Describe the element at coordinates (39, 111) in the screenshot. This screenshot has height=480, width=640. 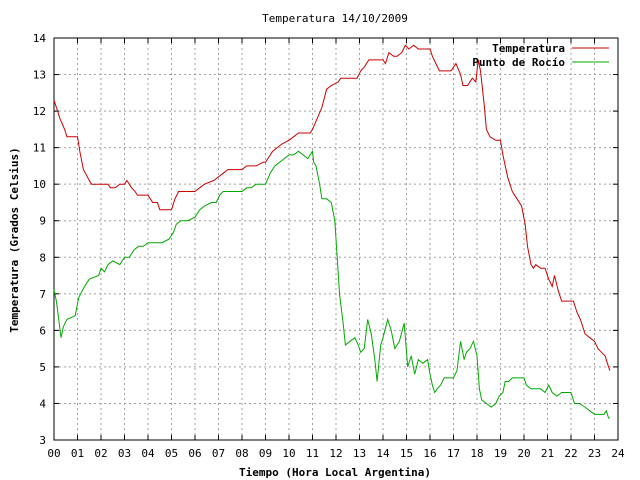
I see `y-tick-label: 12` at that location.